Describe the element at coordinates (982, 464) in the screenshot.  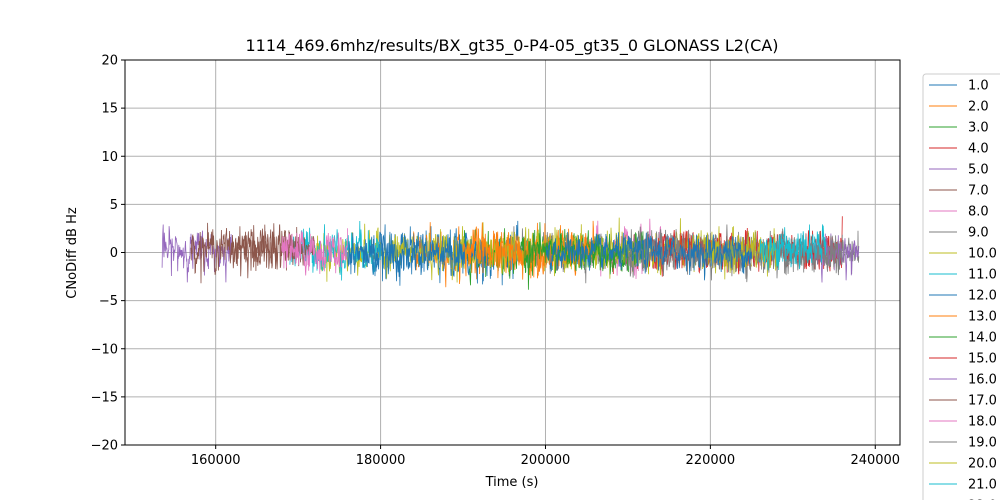
I see `legend-entry: 20.0` at that location.